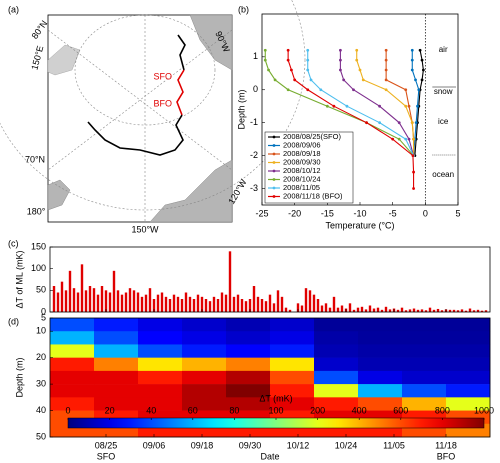  What do you see at coordinates (41, 357) in the screenshot?
I see `y-tick-label: 20` at bounding box center [41, 357].